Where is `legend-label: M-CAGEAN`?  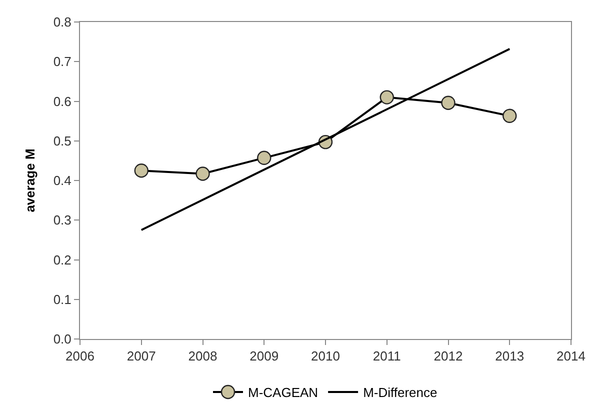
legend-label: M-CAGEAN is located at coordinates (283, 392).